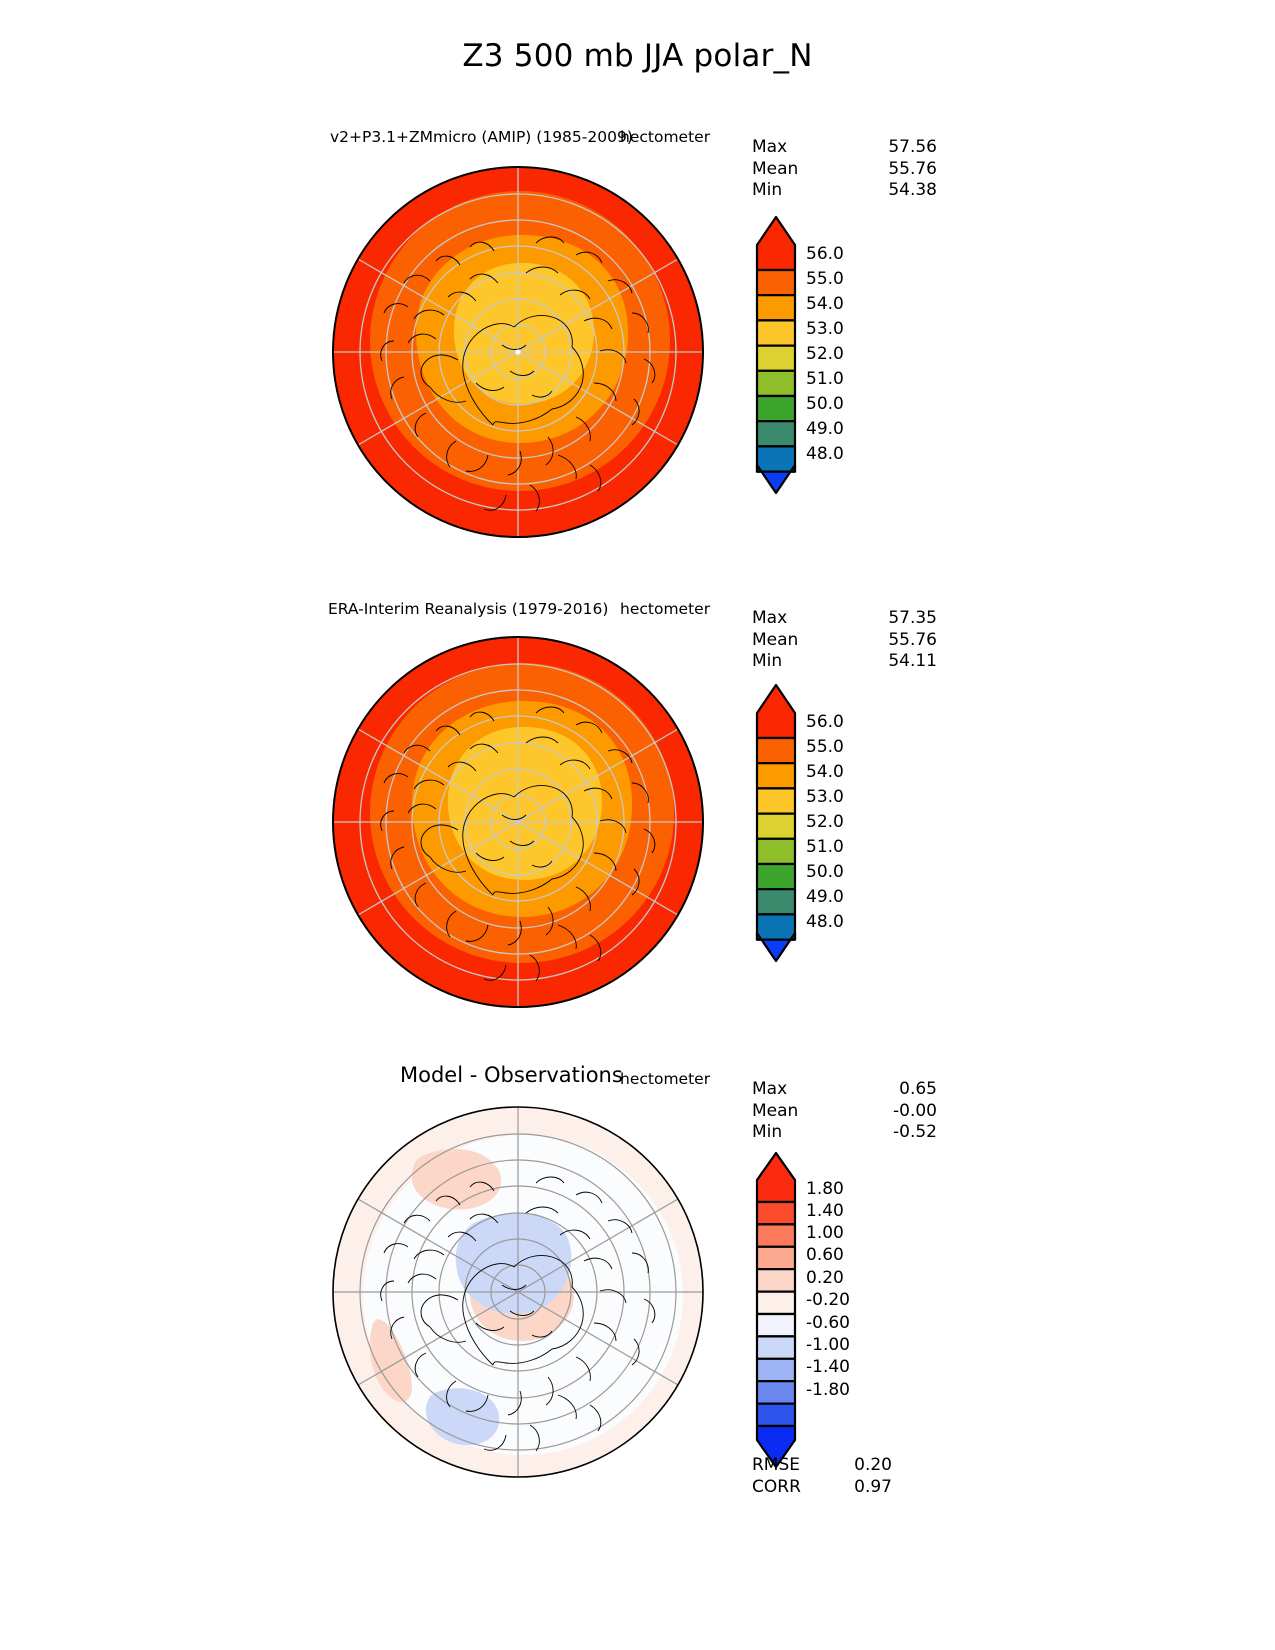 The height and width of the screenshot is (1650, 1275). Describe the element at coordinates (912, 661) in the screenshot. I see `stat-value: 54.11` at that location.